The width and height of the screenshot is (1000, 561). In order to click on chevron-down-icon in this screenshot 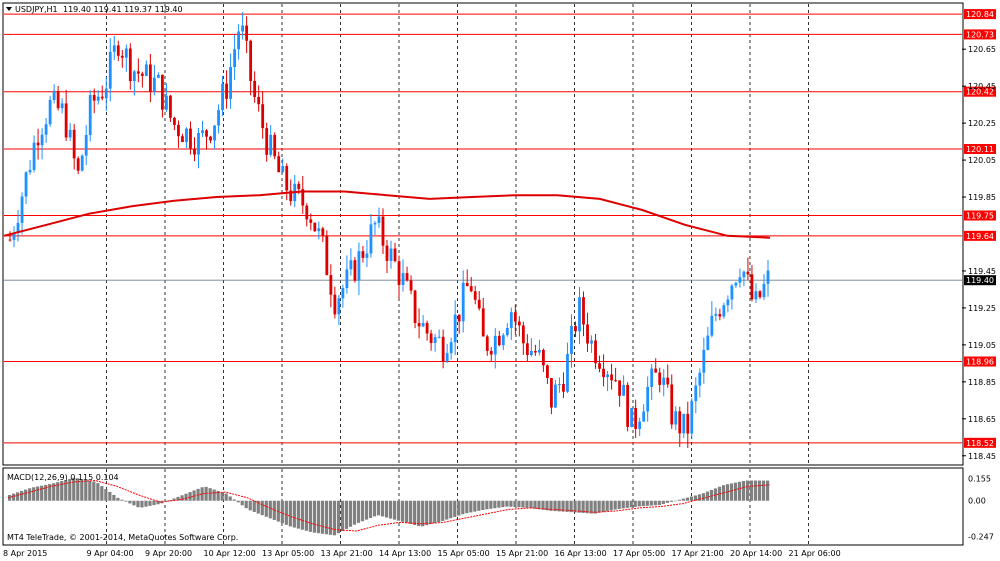, I will do `click(9, 9)`.